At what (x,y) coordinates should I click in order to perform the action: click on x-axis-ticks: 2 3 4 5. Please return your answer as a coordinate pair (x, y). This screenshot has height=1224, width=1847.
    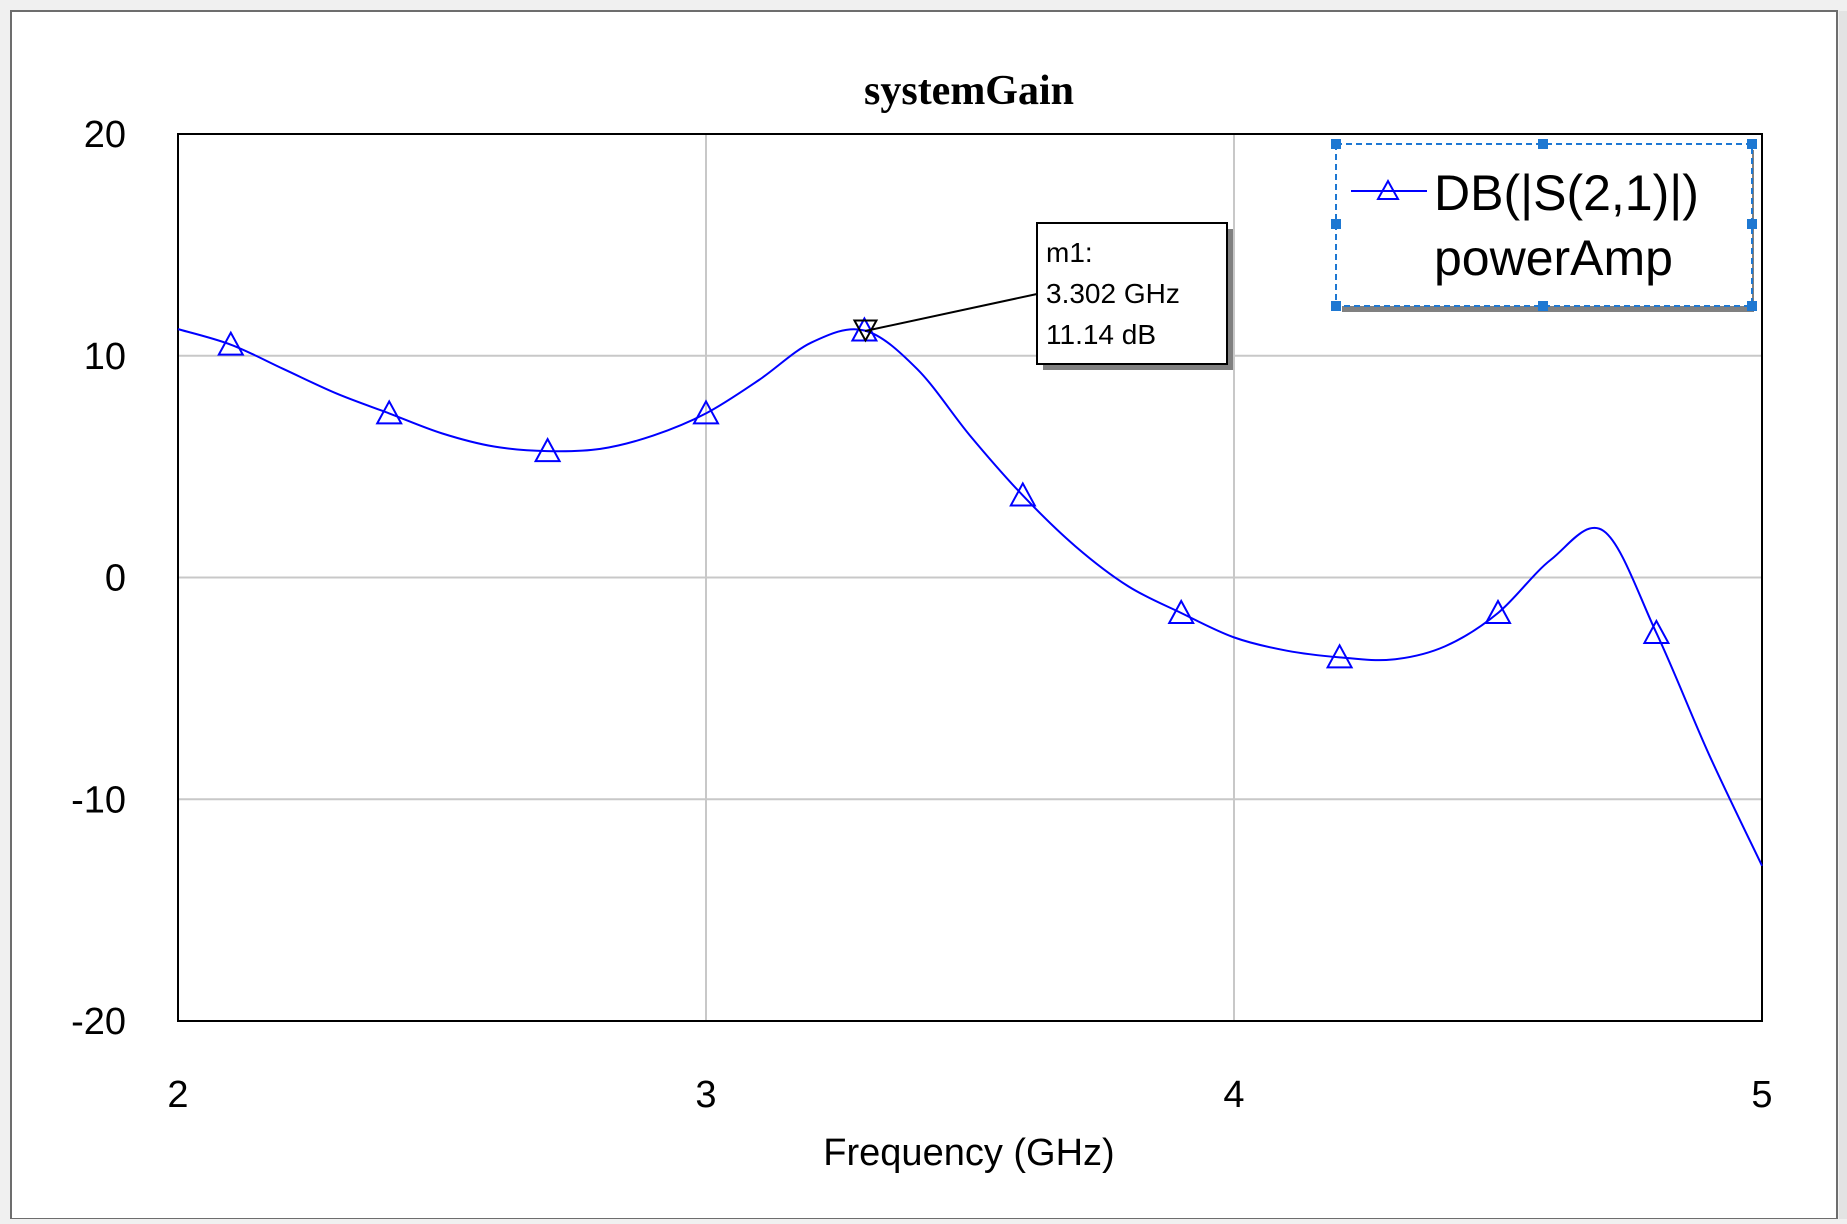
    Looking at the image, I should click on (969, 1095).